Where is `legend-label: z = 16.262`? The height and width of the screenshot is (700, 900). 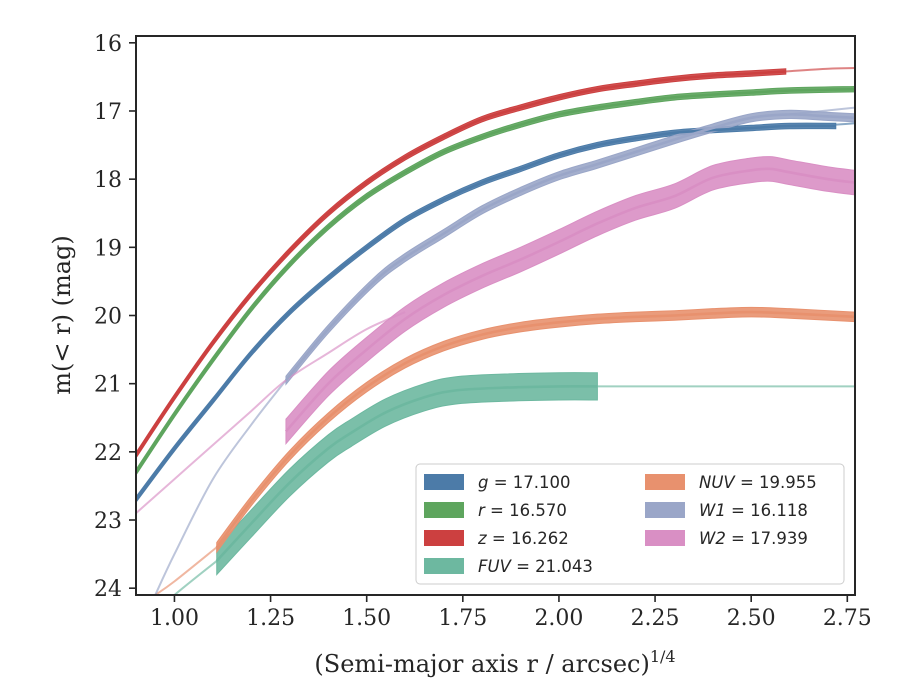
legend-label: z = 16.262 is located at coordinates (523, 538).